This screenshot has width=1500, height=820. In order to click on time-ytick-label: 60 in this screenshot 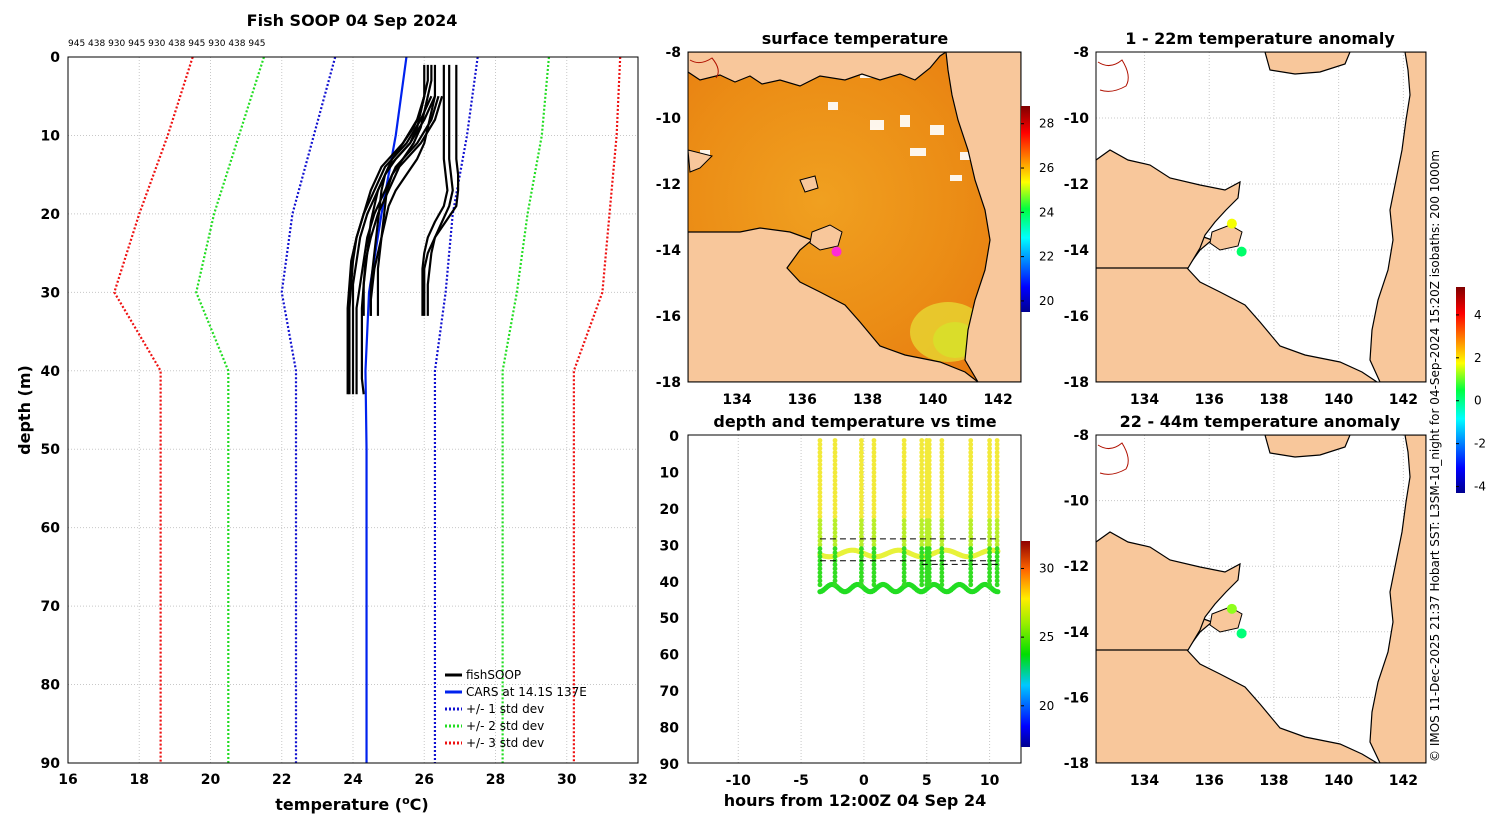, I will do `click(670, 656)`.